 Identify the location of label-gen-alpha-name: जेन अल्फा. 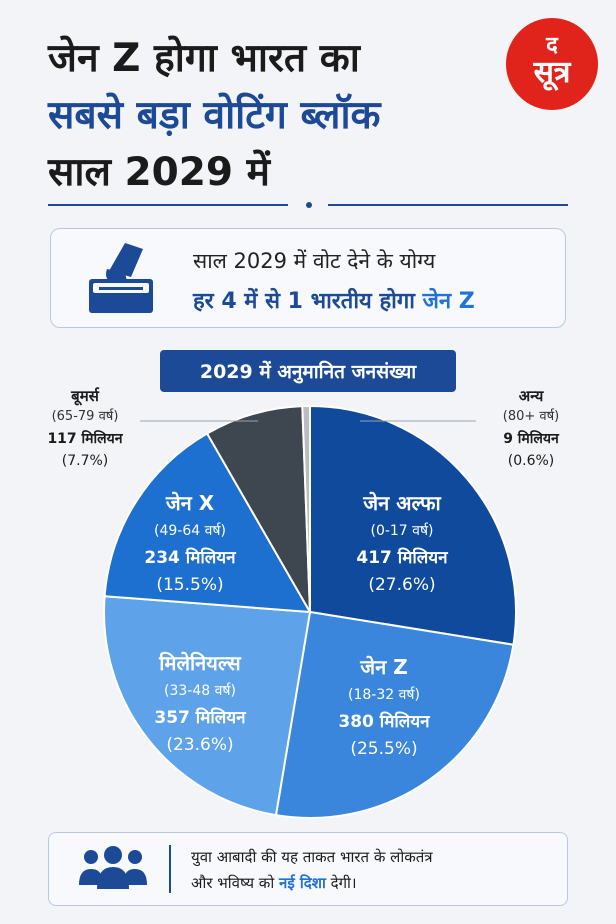
(402, 503).